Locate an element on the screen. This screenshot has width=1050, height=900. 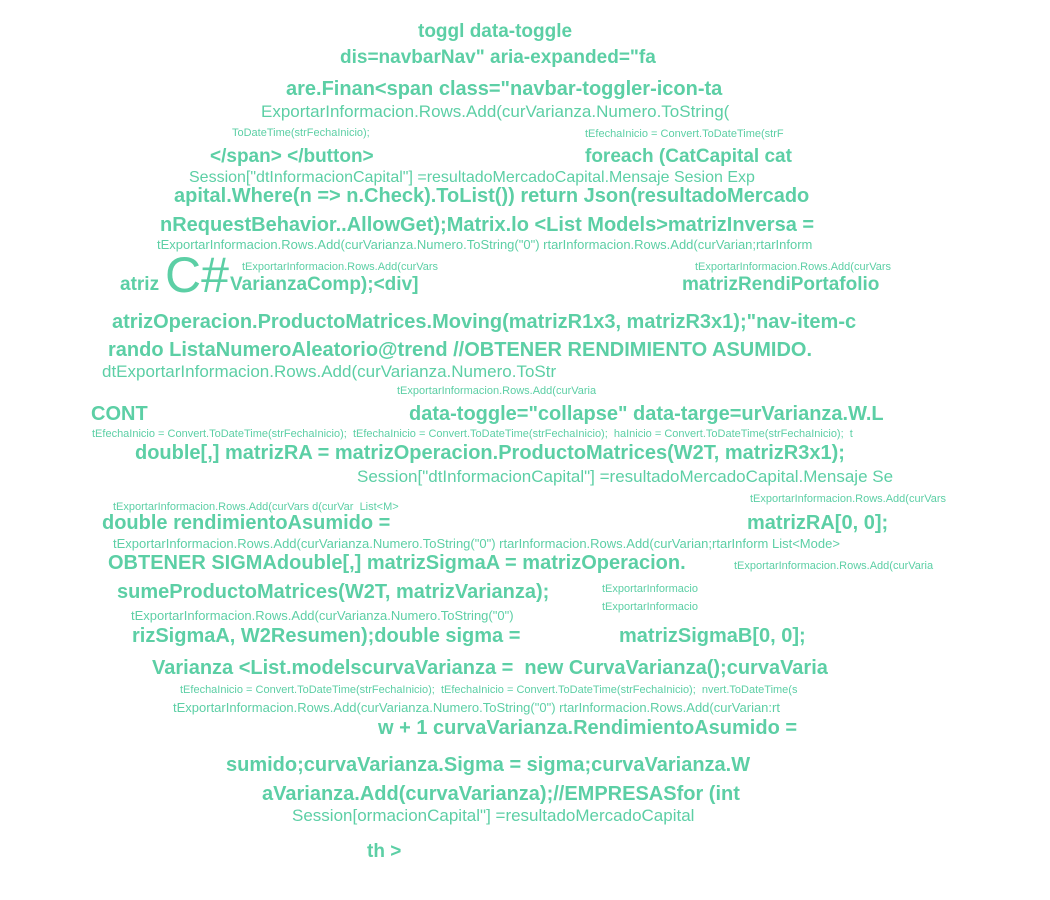
cloud-line: matrizRA[0, 0]; is located at coordinates (817, 523).